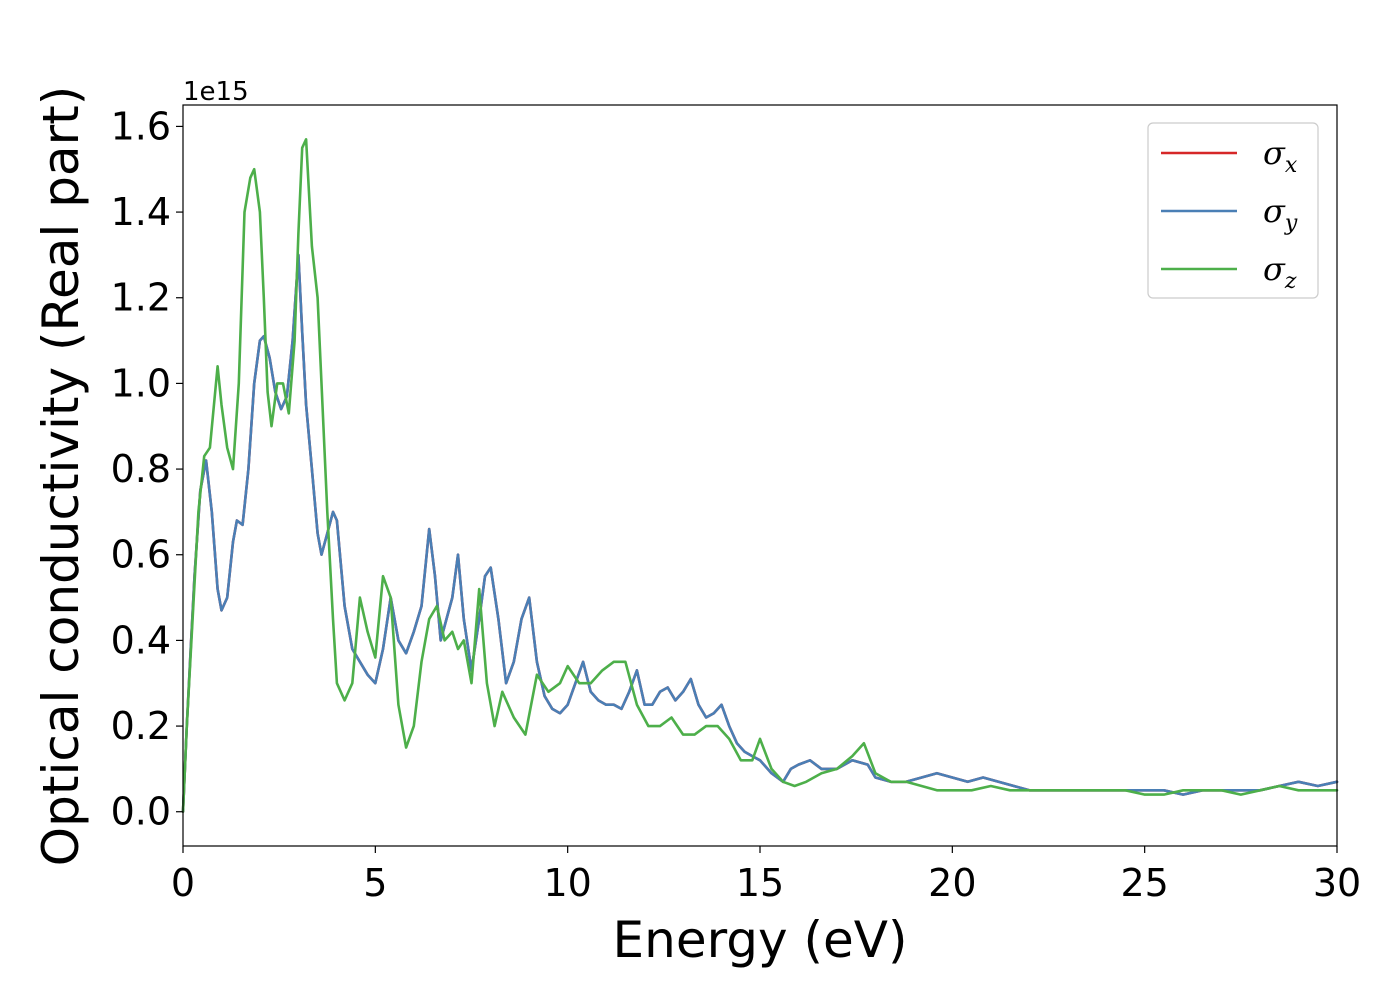 The width and height of the screenshot is (1400, 1000). I want to click on y-tick-label: 0.2, so click(141, 726).